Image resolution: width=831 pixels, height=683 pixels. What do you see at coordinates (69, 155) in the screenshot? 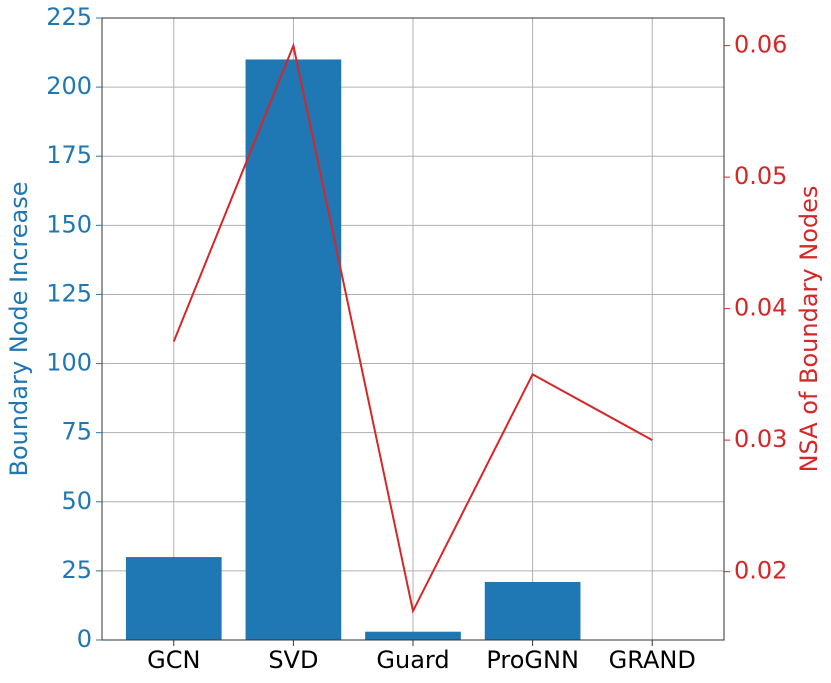
I see `y-tick-label: 175` at bounding box center [69, 155].